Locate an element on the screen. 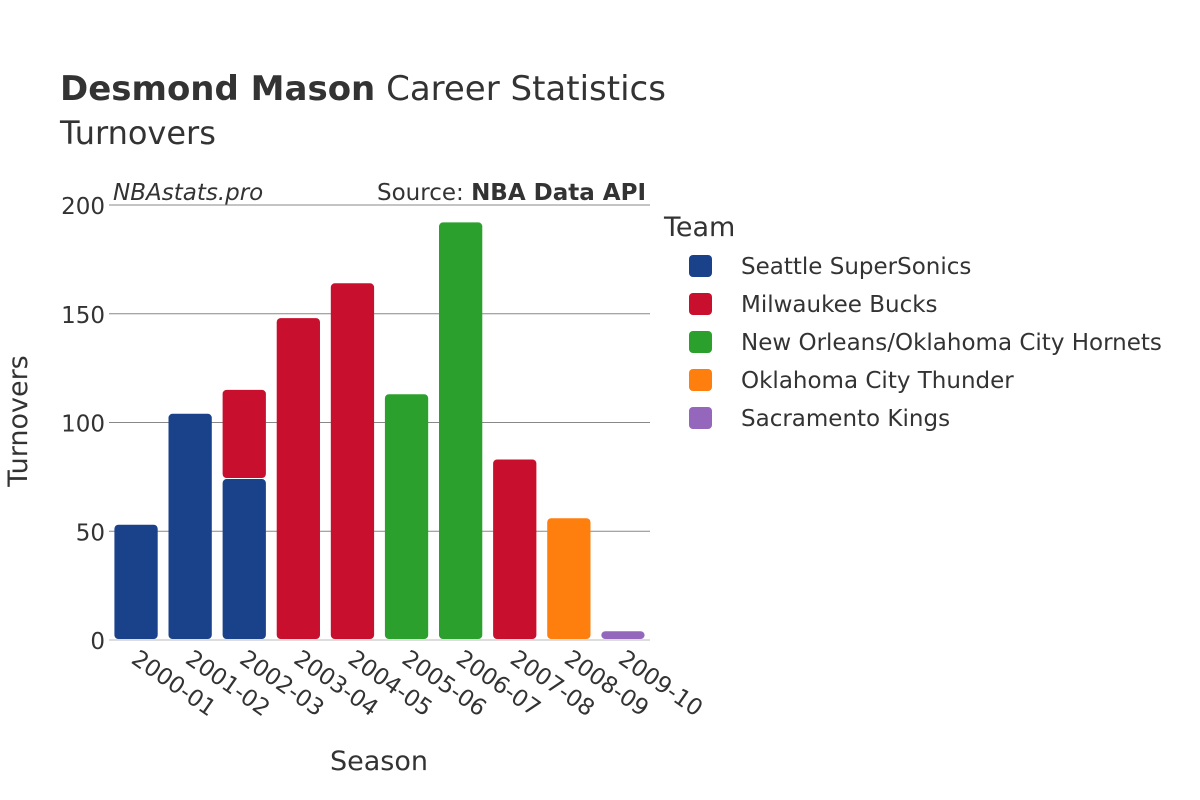 The height and width of the screenshot is (800, 1200). y-tick-labels: 0 50 100 150 200 is located at coordinates (83, 424).